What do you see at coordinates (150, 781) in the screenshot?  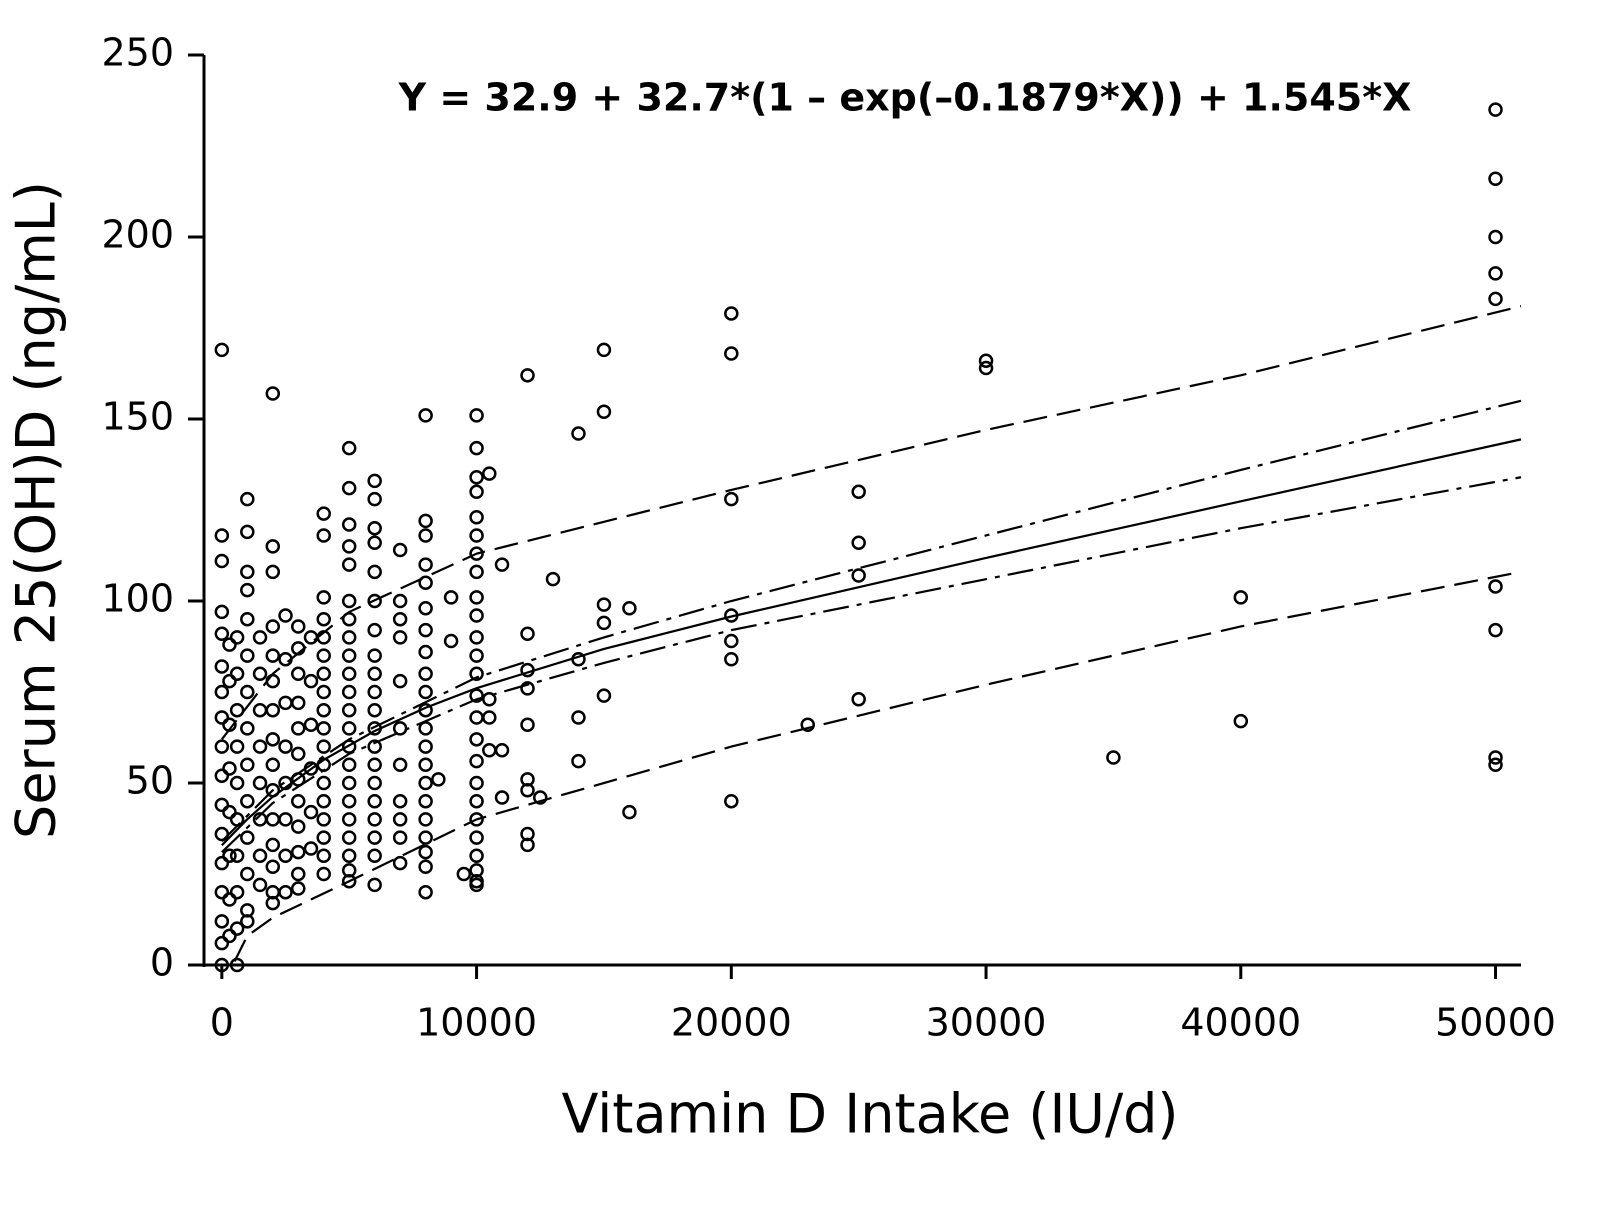 I see `y-tick-label: 50` at bounding box center [150, 781].